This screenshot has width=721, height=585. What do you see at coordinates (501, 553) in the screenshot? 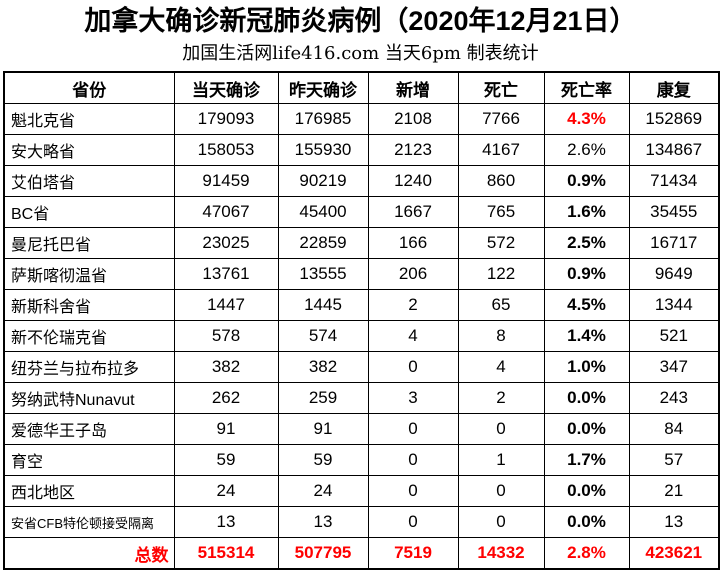
I see `total-deaths-cell: 14332` at bounding box center [501, 553].